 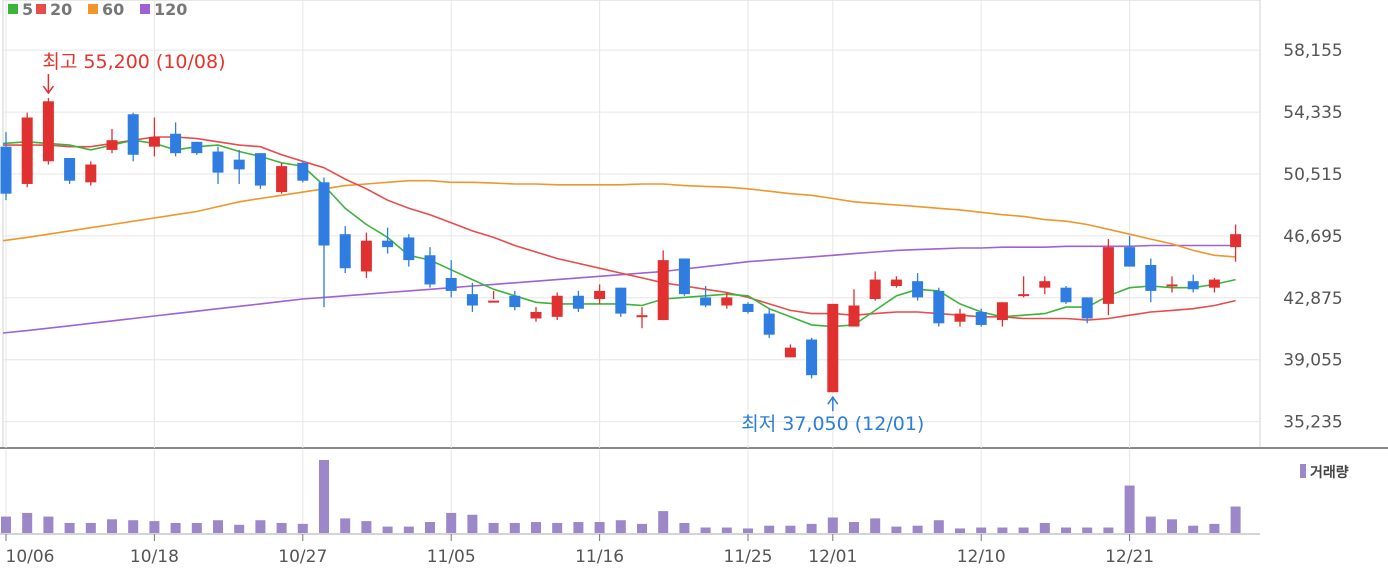 What do you see at coordinates (48, 90) in the screenshot?
I see `high-arrow-head` at bounding box center [48, 90].